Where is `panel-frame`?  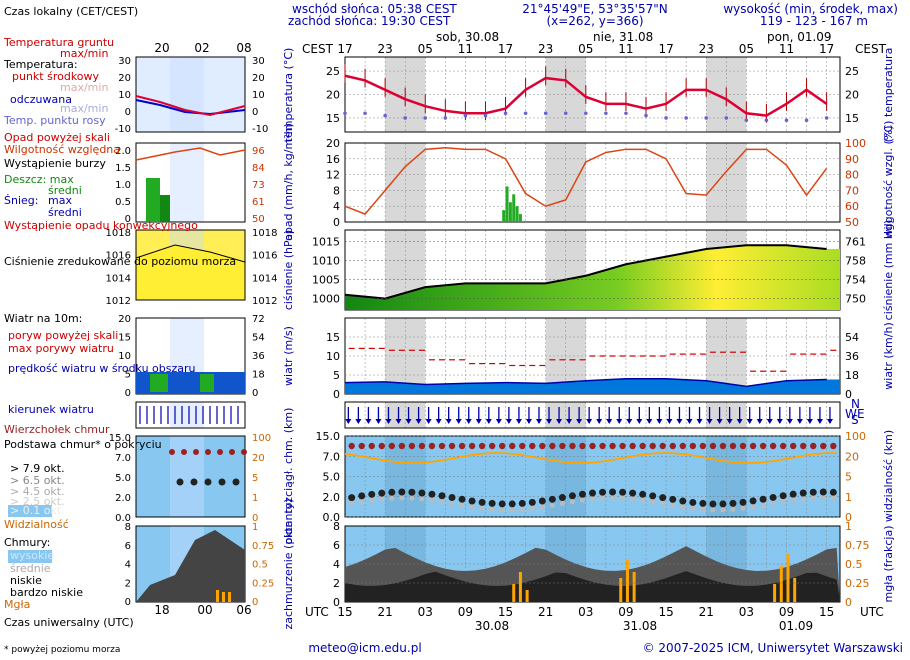 panel-frame is located at coordinates (592, 415).